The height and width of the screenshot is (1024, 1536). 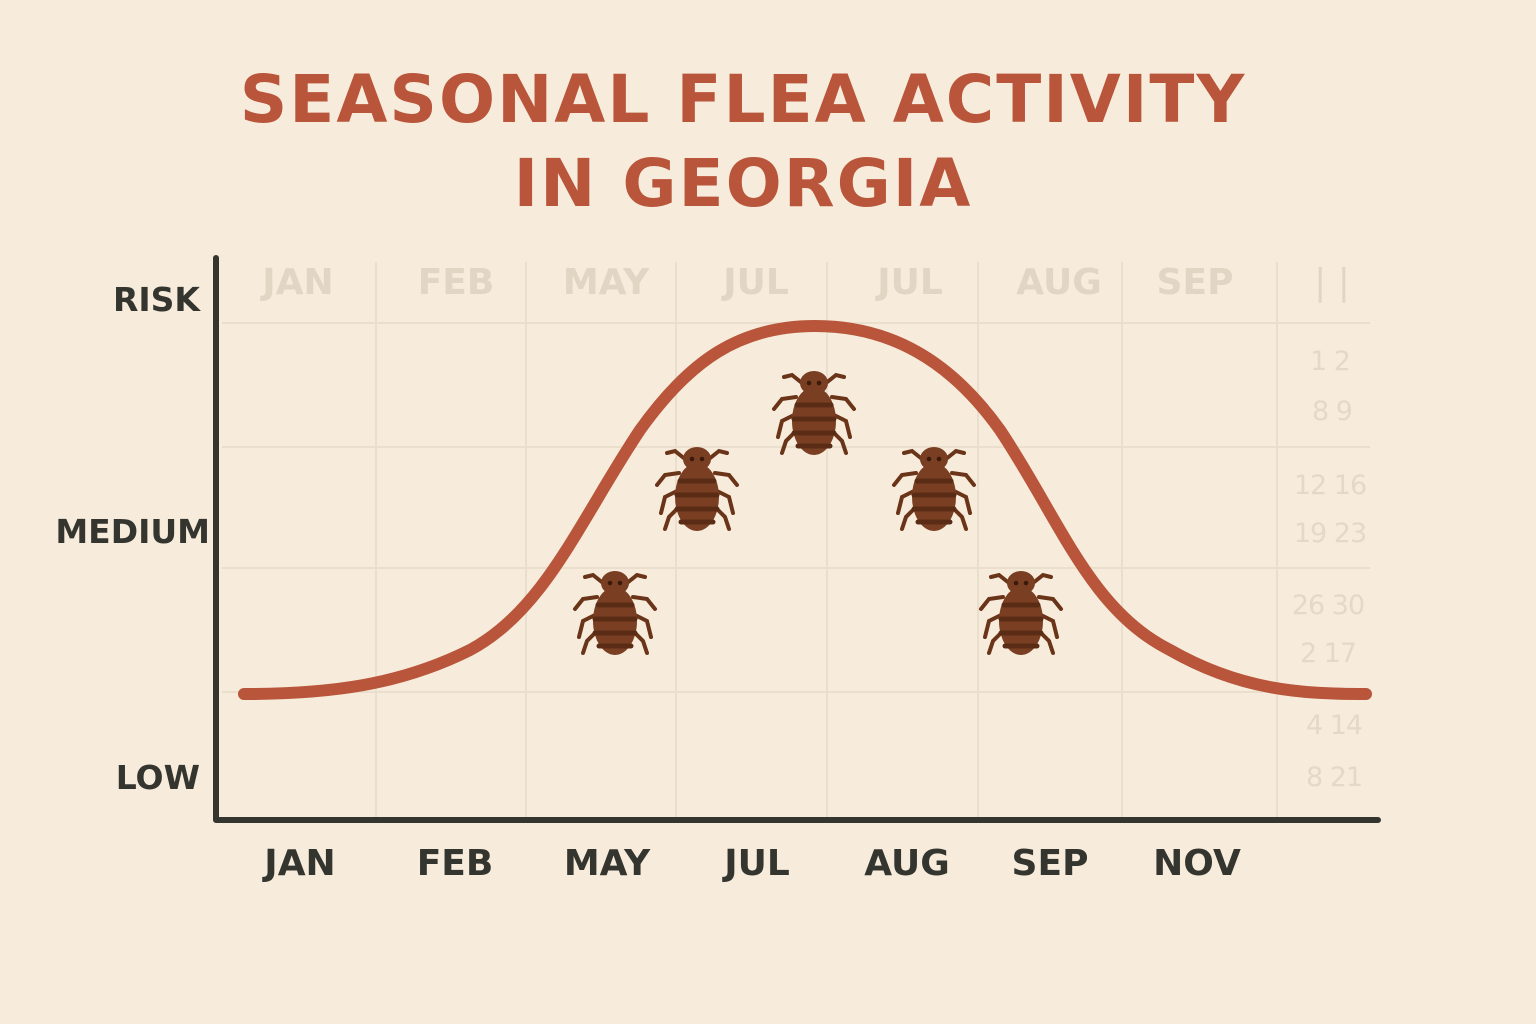 I want to click on ghost-month: AUG, so click(x=1059, y=282).